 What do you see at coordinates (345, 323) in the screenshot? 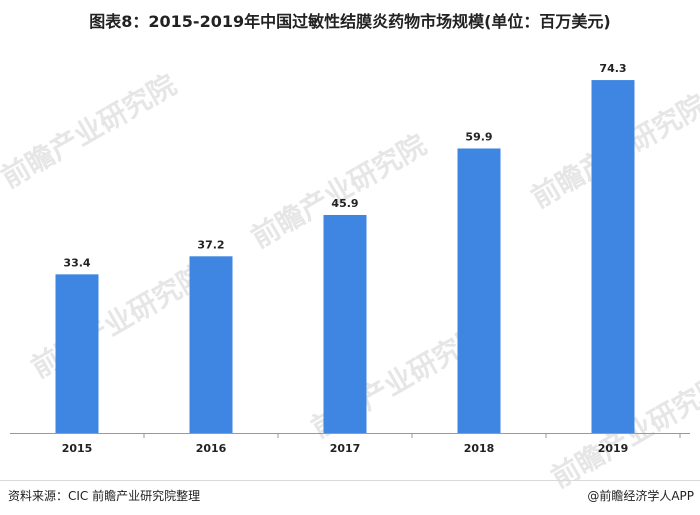
I see `bar-2017` at bounding box center [345, 323].